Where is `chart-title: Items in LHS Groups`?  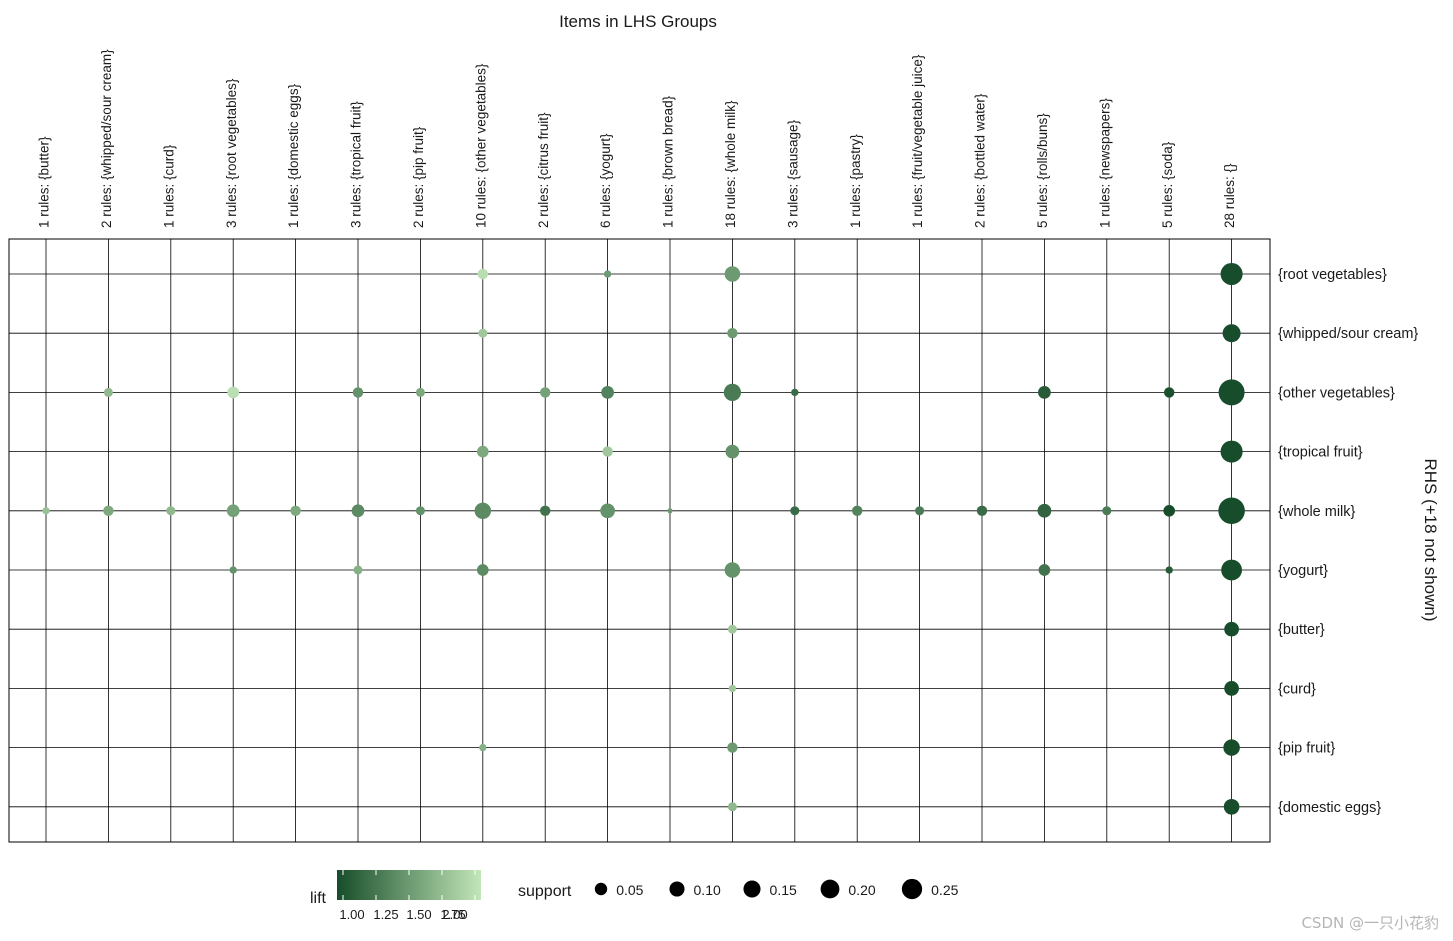
chart-title: Items in LHS Groups is located at coordinates (638, 21).